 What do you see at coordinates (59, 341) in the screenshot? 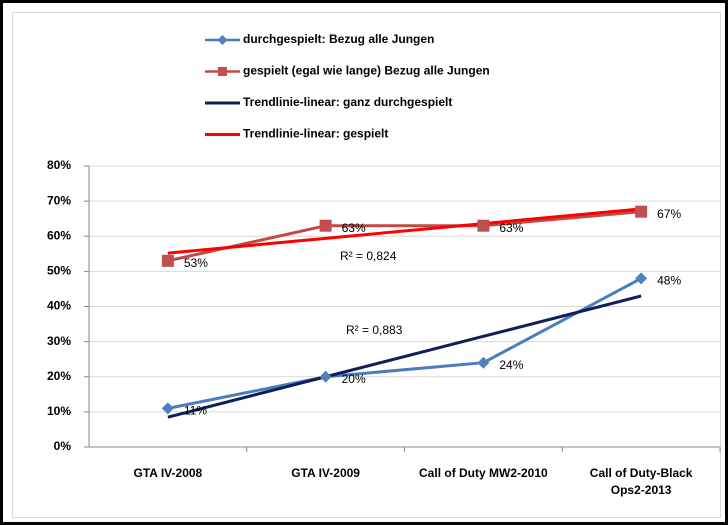
I see `y-tick-label: 30%` at bounding box center [59, 341].